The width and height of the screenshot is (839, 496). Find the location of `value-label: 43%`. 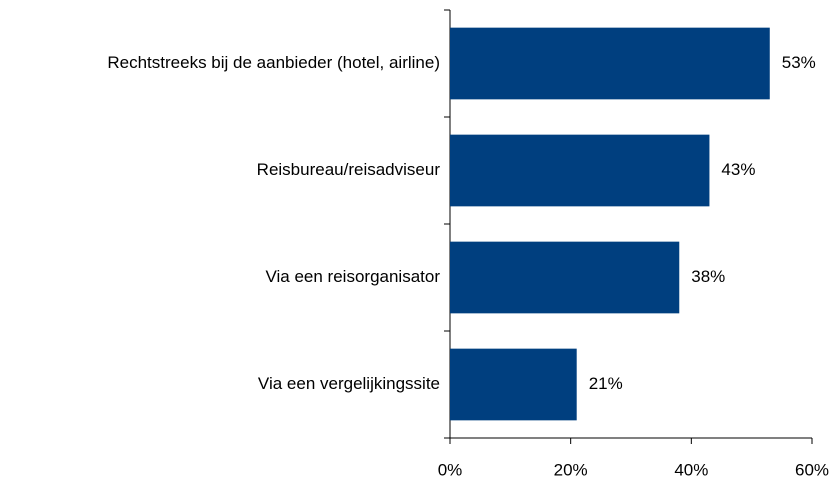

value-label: 43% is located at coordinates (738, 169).